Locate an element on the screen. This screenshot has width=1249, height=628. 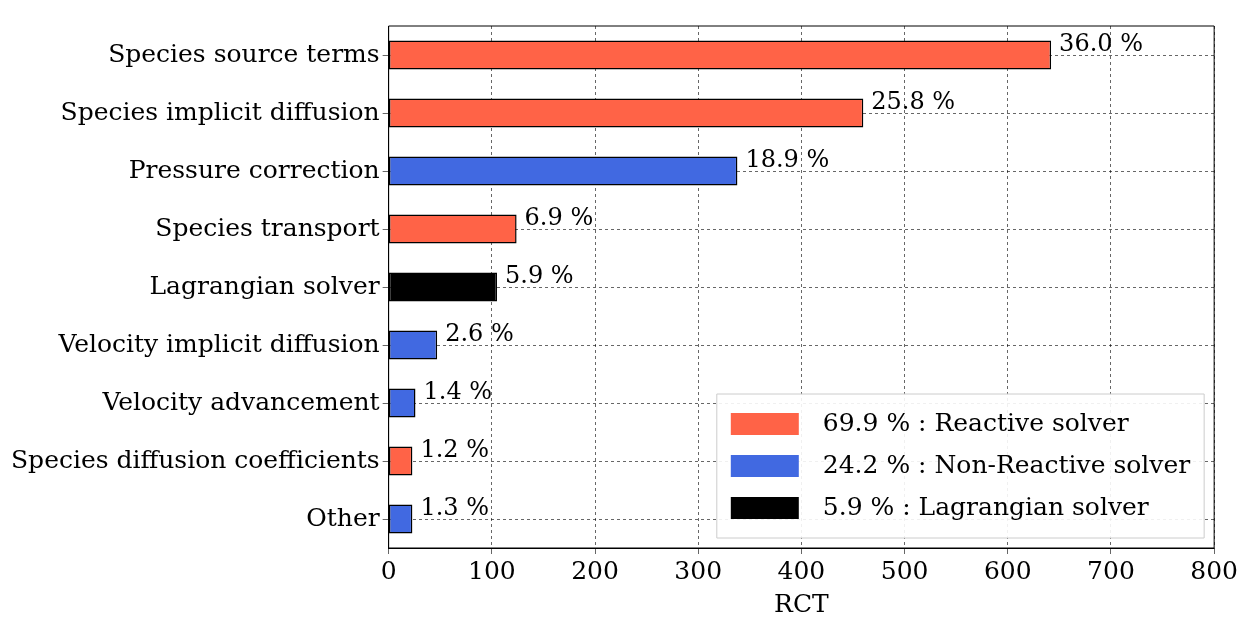
annotation: 1.2 % is located at coordinates (454, 449).